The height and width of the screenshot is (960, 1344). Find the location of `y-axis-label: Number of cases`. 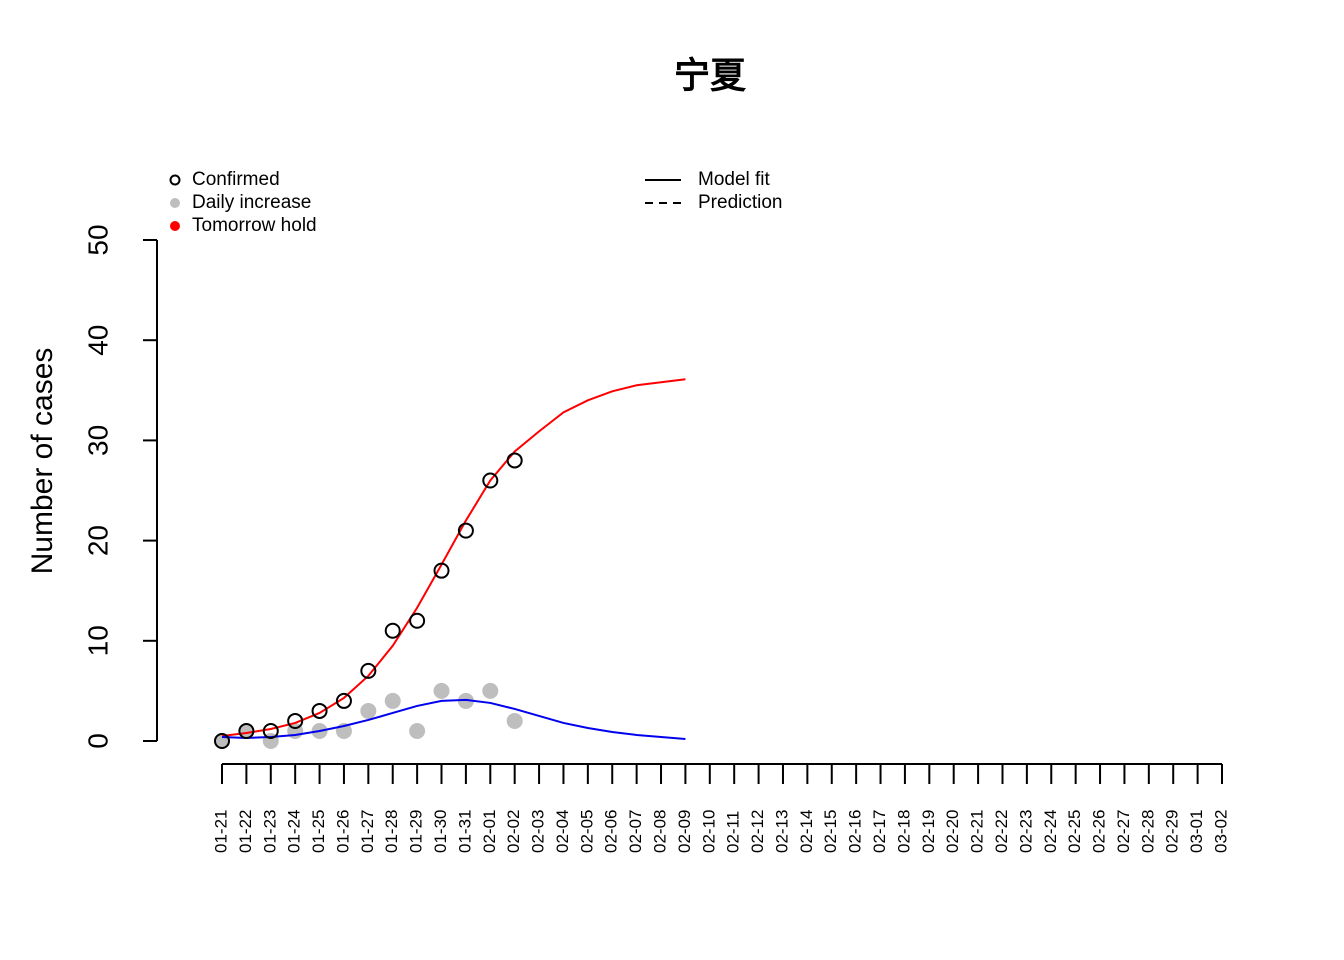

y-axis-label: Number of cases is located at coordinates (42, 461).